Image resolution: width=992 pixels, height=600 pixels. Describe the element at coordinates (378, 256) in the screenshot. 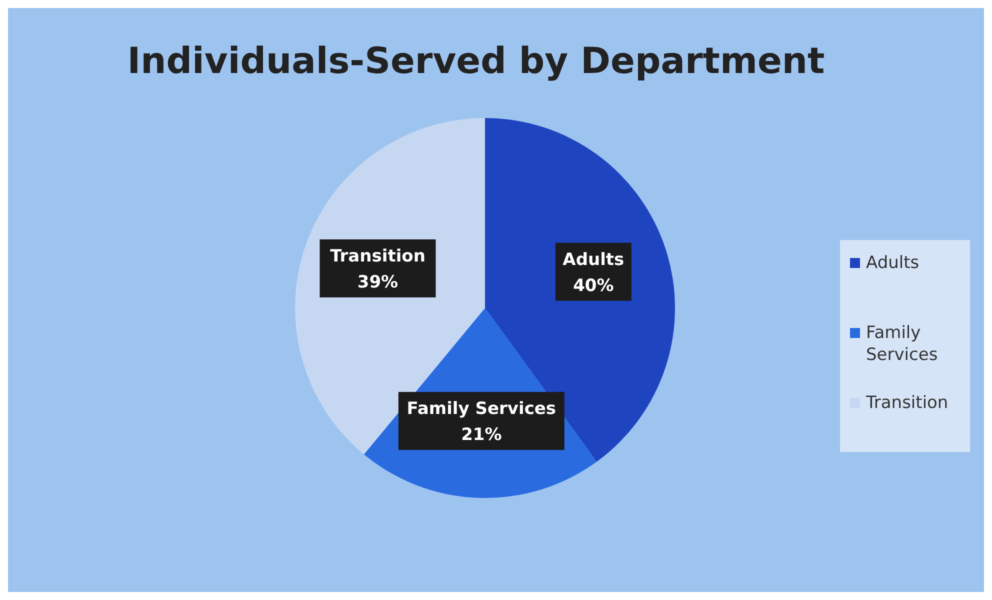

I see `slice-label: Transition` at that location.